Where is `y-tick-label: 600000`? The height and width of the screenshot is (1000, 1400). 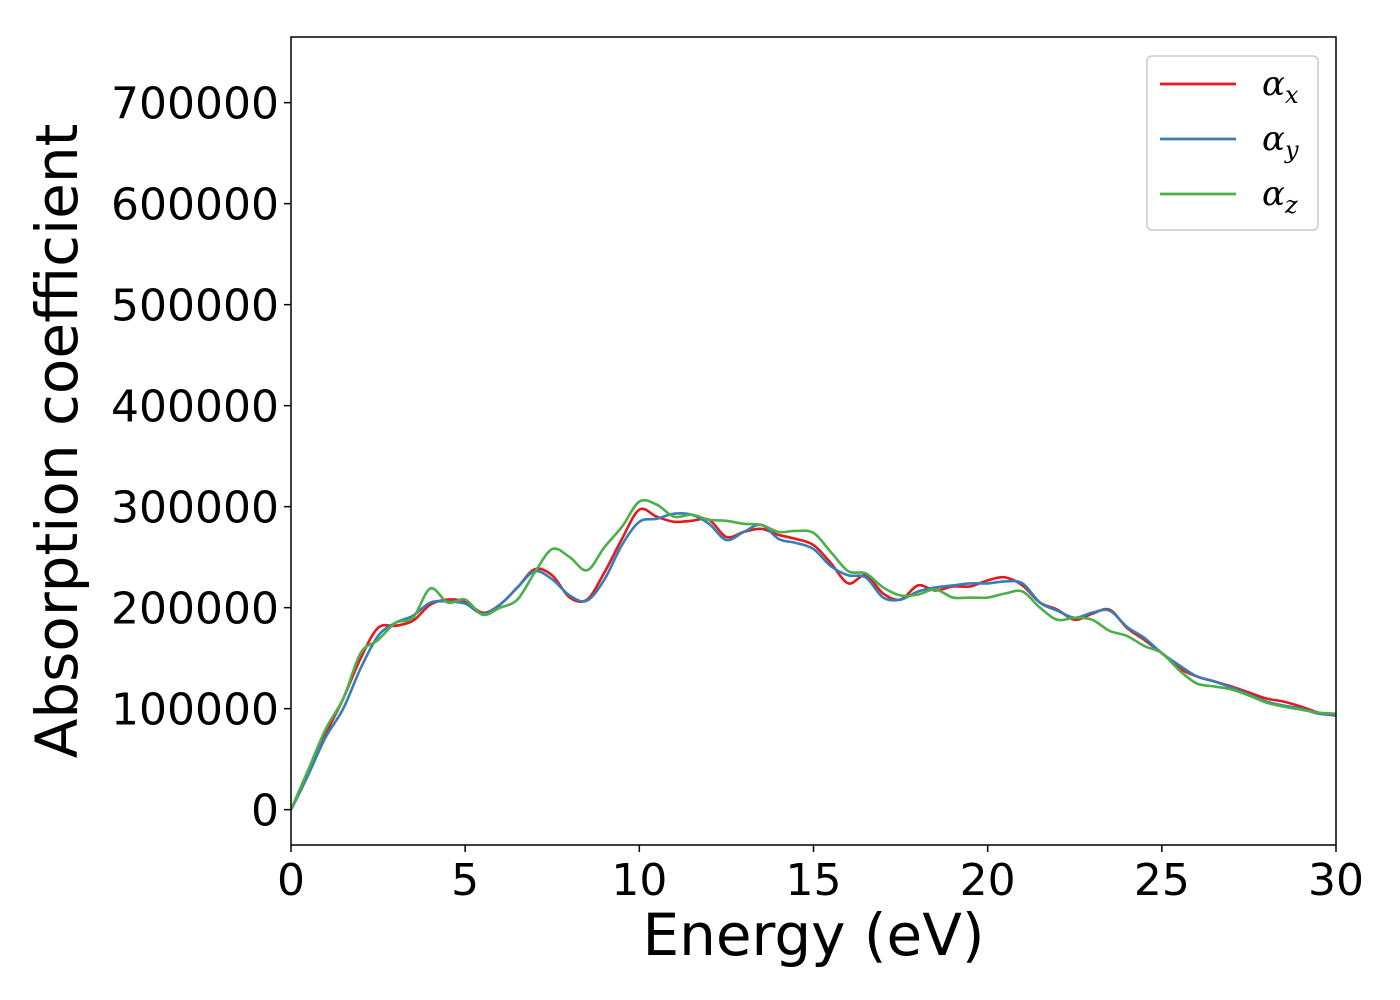
y-tick-label: 600000 is located at coordinates (195, 205).